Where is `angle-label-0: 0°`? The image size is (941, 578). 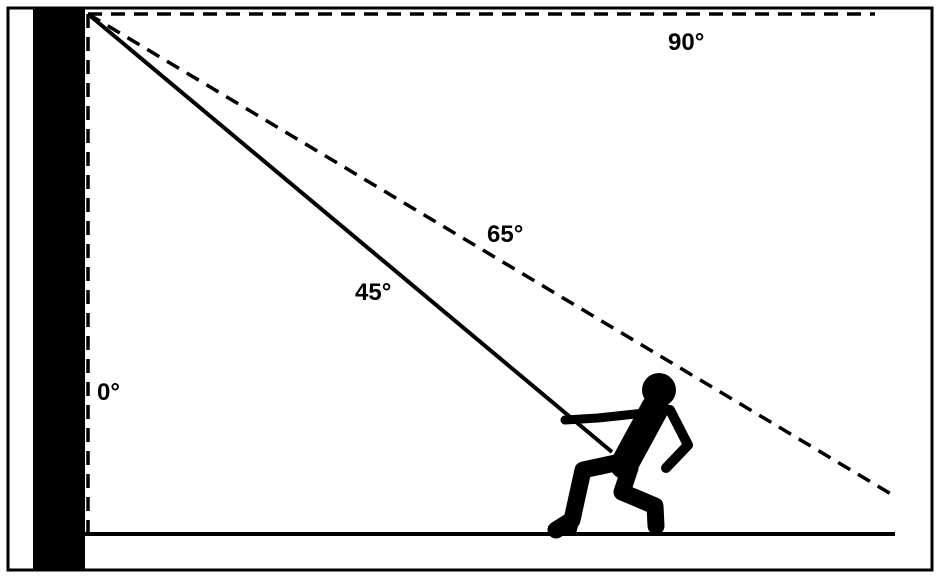
angle-label-0: 0° is located at coordinates (108, 392).